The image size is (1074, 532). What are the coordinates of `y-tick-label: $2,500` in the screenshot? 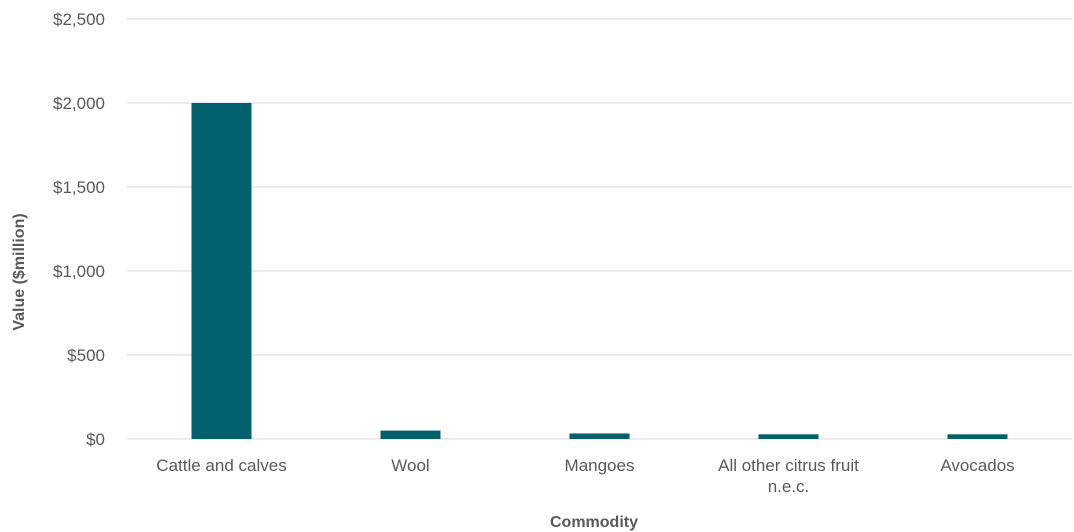 It's located at (79, 19).